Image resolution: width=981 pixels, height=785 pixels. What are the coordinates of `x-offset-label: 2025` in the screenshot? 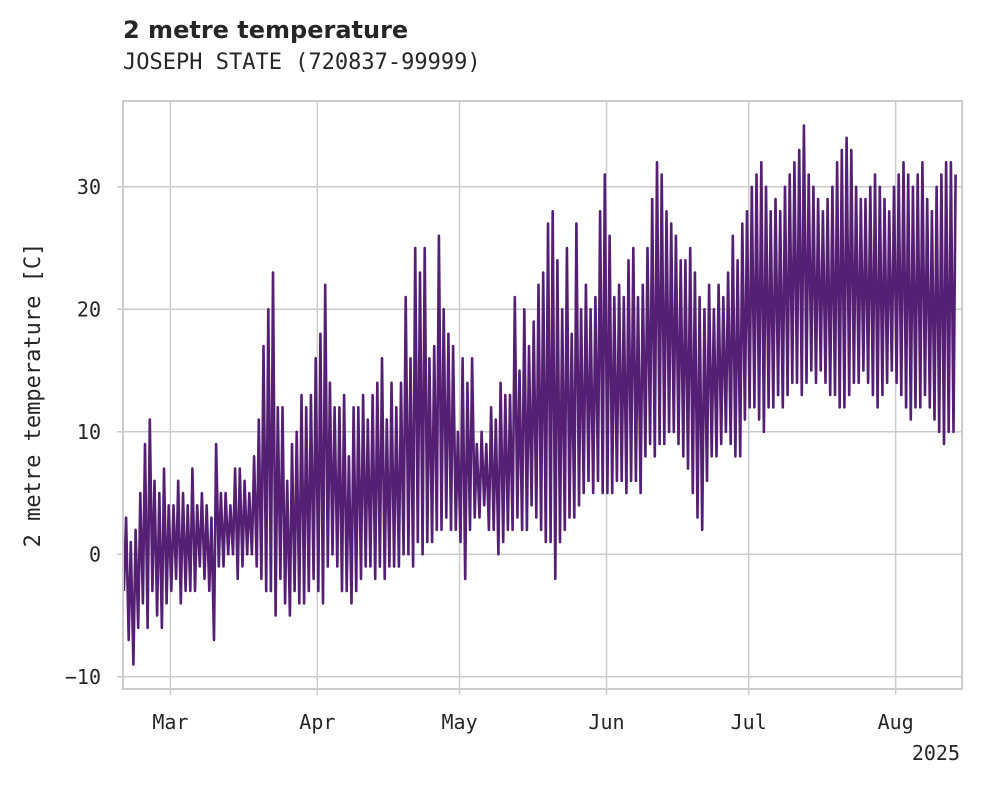 It's located at (936, 753).